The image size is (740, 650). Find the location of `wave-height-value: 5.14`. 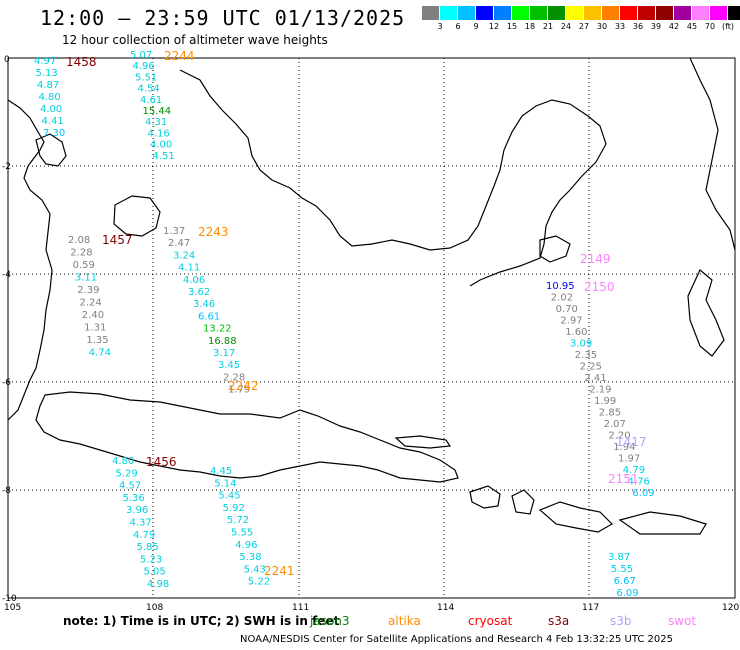

wave-height-value: 5.14 is located at coordinates (225, 483).